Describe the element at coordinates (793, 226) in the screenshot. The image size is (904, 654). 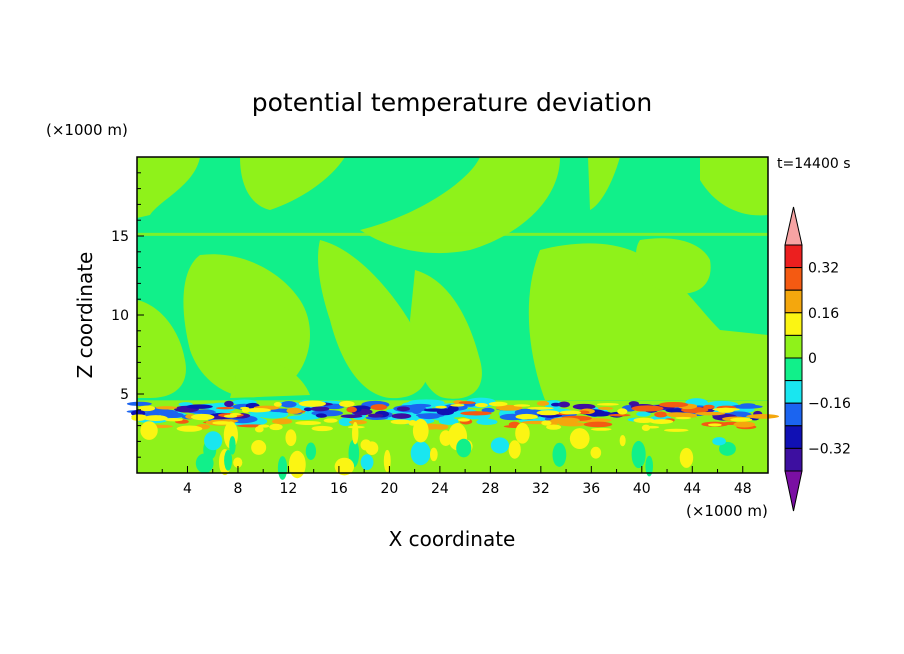
I see `colorbar-extend-max` at that location.